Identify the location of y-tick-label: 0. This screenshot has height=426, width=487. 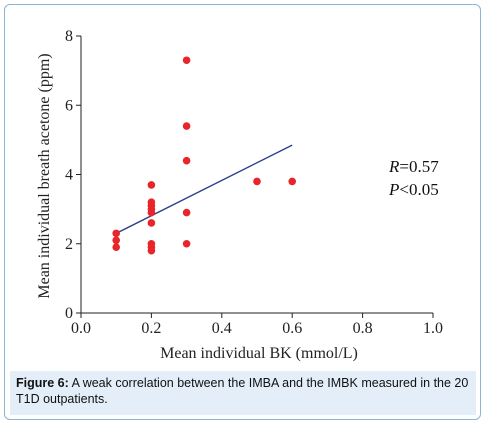
(69, 313).